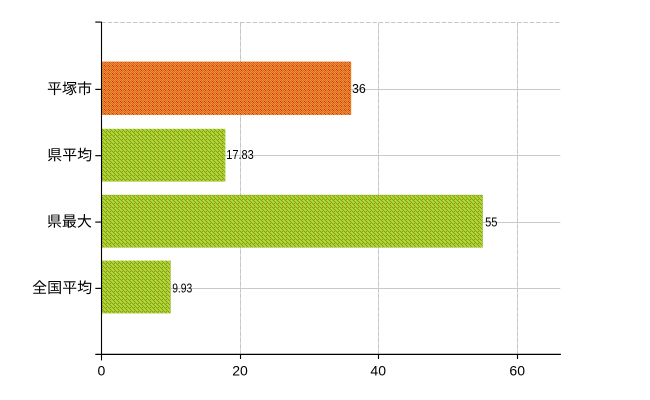 This screenshot has height=400, width=650. I want to click on svg-text: 36, so click(359, 88).